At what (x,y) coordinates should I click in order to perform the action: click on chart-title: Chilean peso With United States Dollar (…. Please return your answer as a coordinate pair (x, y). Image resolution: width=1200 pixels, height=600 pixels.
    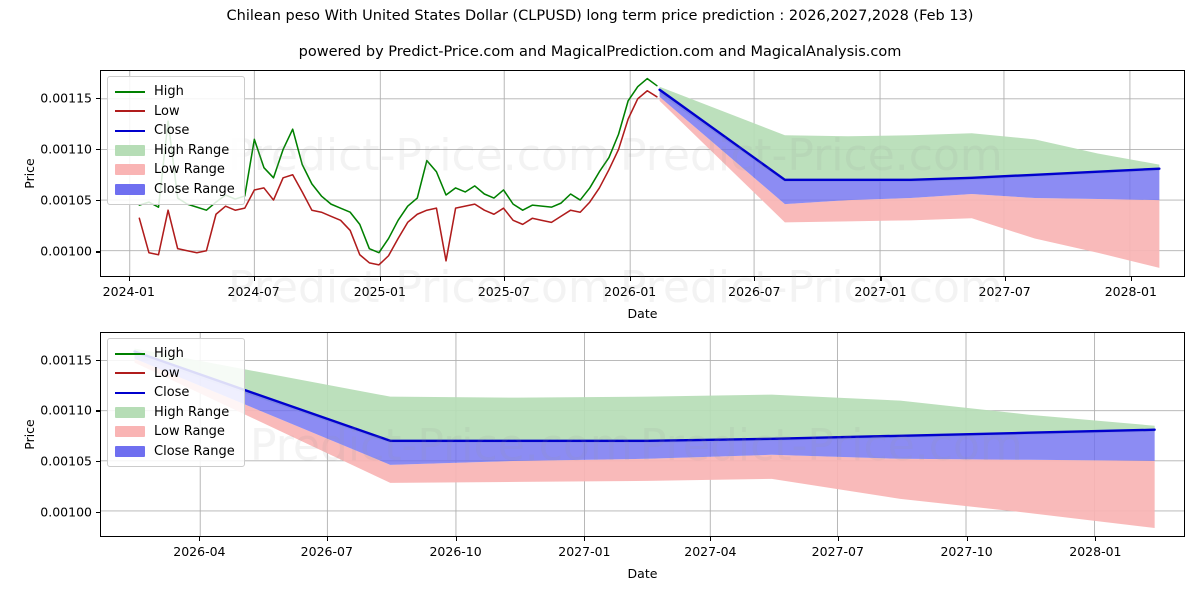
    Looking at the image, I should click on (600, 16).